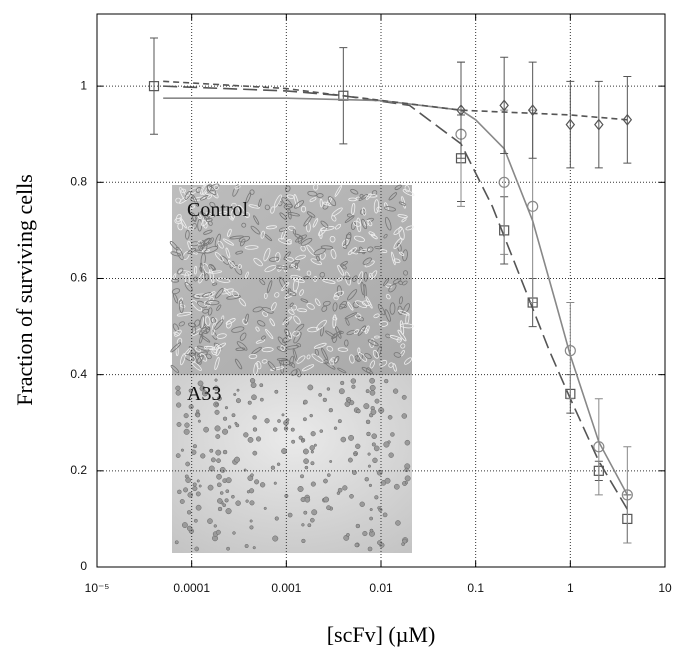 The height and width of the screenshot is (657, 677). I want to click on error-bar, so click(570, 124).